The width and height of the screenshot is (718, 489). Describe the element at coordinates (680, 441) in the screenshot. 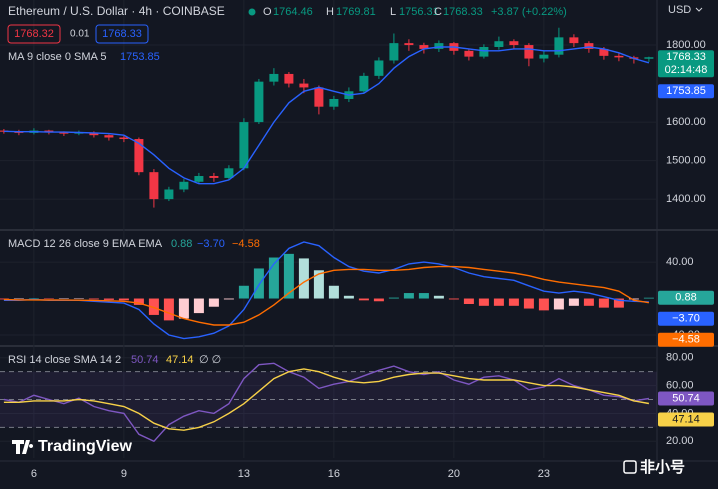

I see `y-tick-label: 20.00` at that location.